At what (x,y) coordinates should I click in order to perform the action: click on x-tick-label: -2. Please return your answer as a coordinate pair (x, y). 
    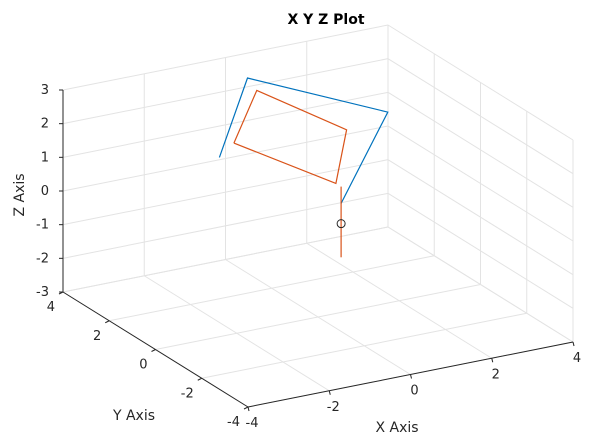
    Looking at the image, I should click on (333, 407).